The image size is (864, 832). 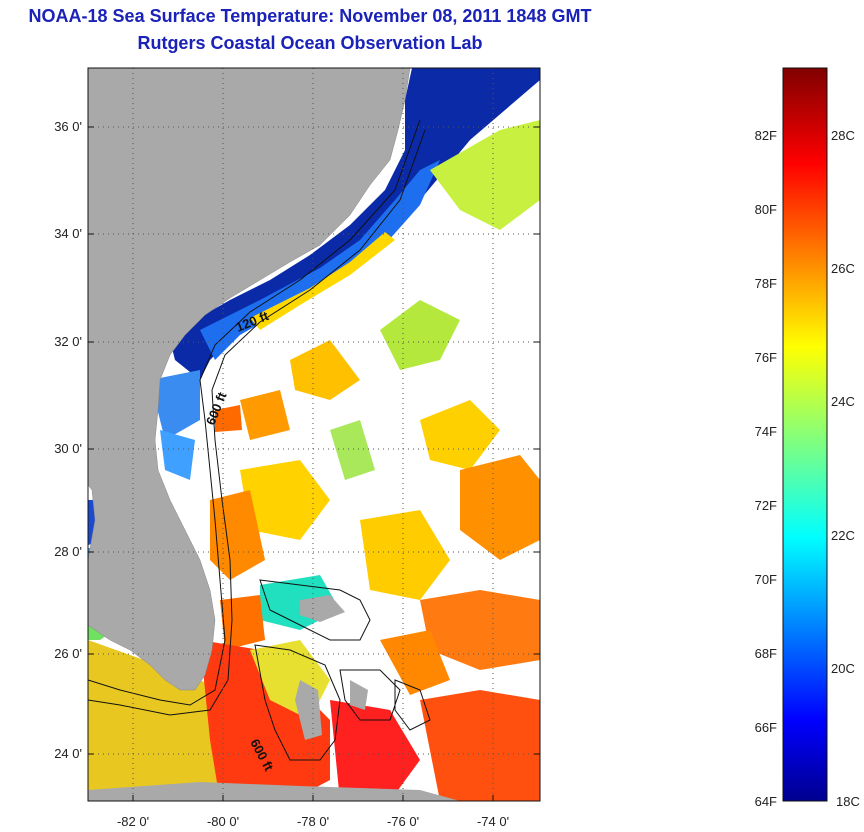 I want to click on colorbar-label-f: 72F, so click(x=766, y=505).